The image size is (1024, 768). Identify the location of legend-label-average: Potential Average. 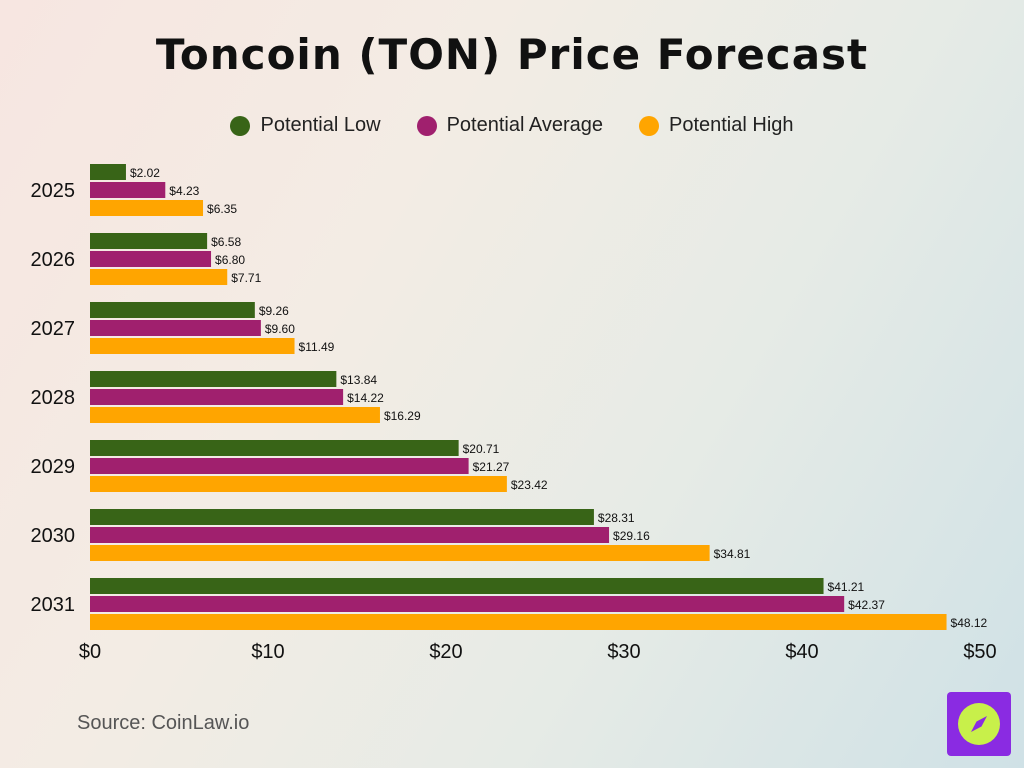
(524, 125).